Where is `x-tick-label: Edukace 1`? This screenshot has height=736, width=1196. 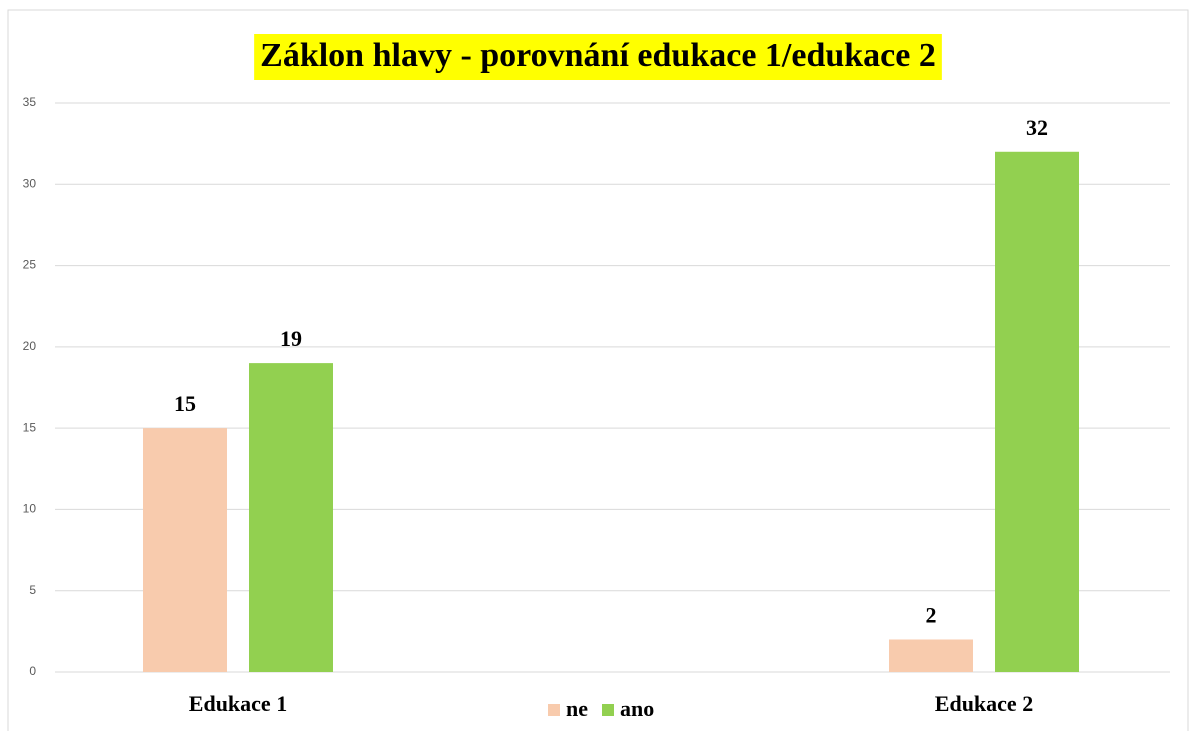 x-tick-label: Edukace 1 is located at coordinates (238, 703).